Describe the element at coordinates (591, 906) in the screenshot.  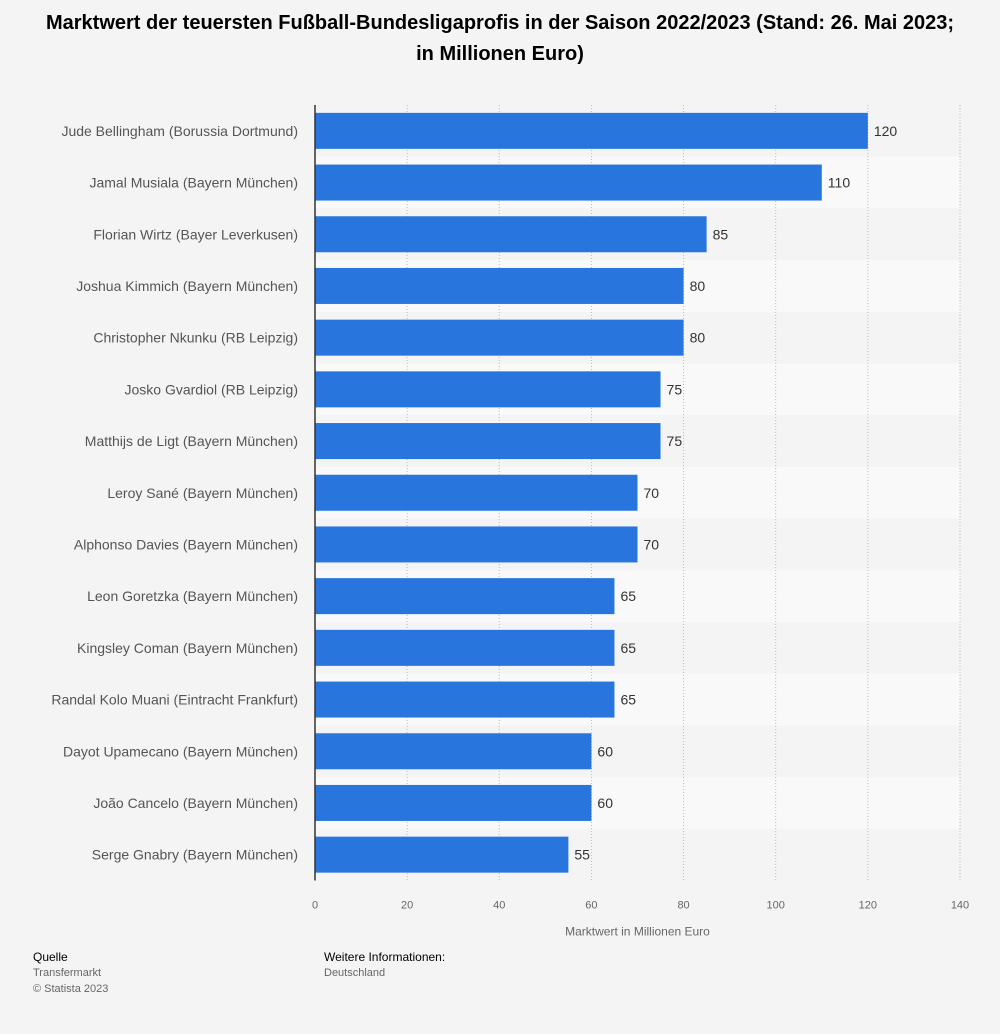
I see `x-tick-label: 60` at that location.